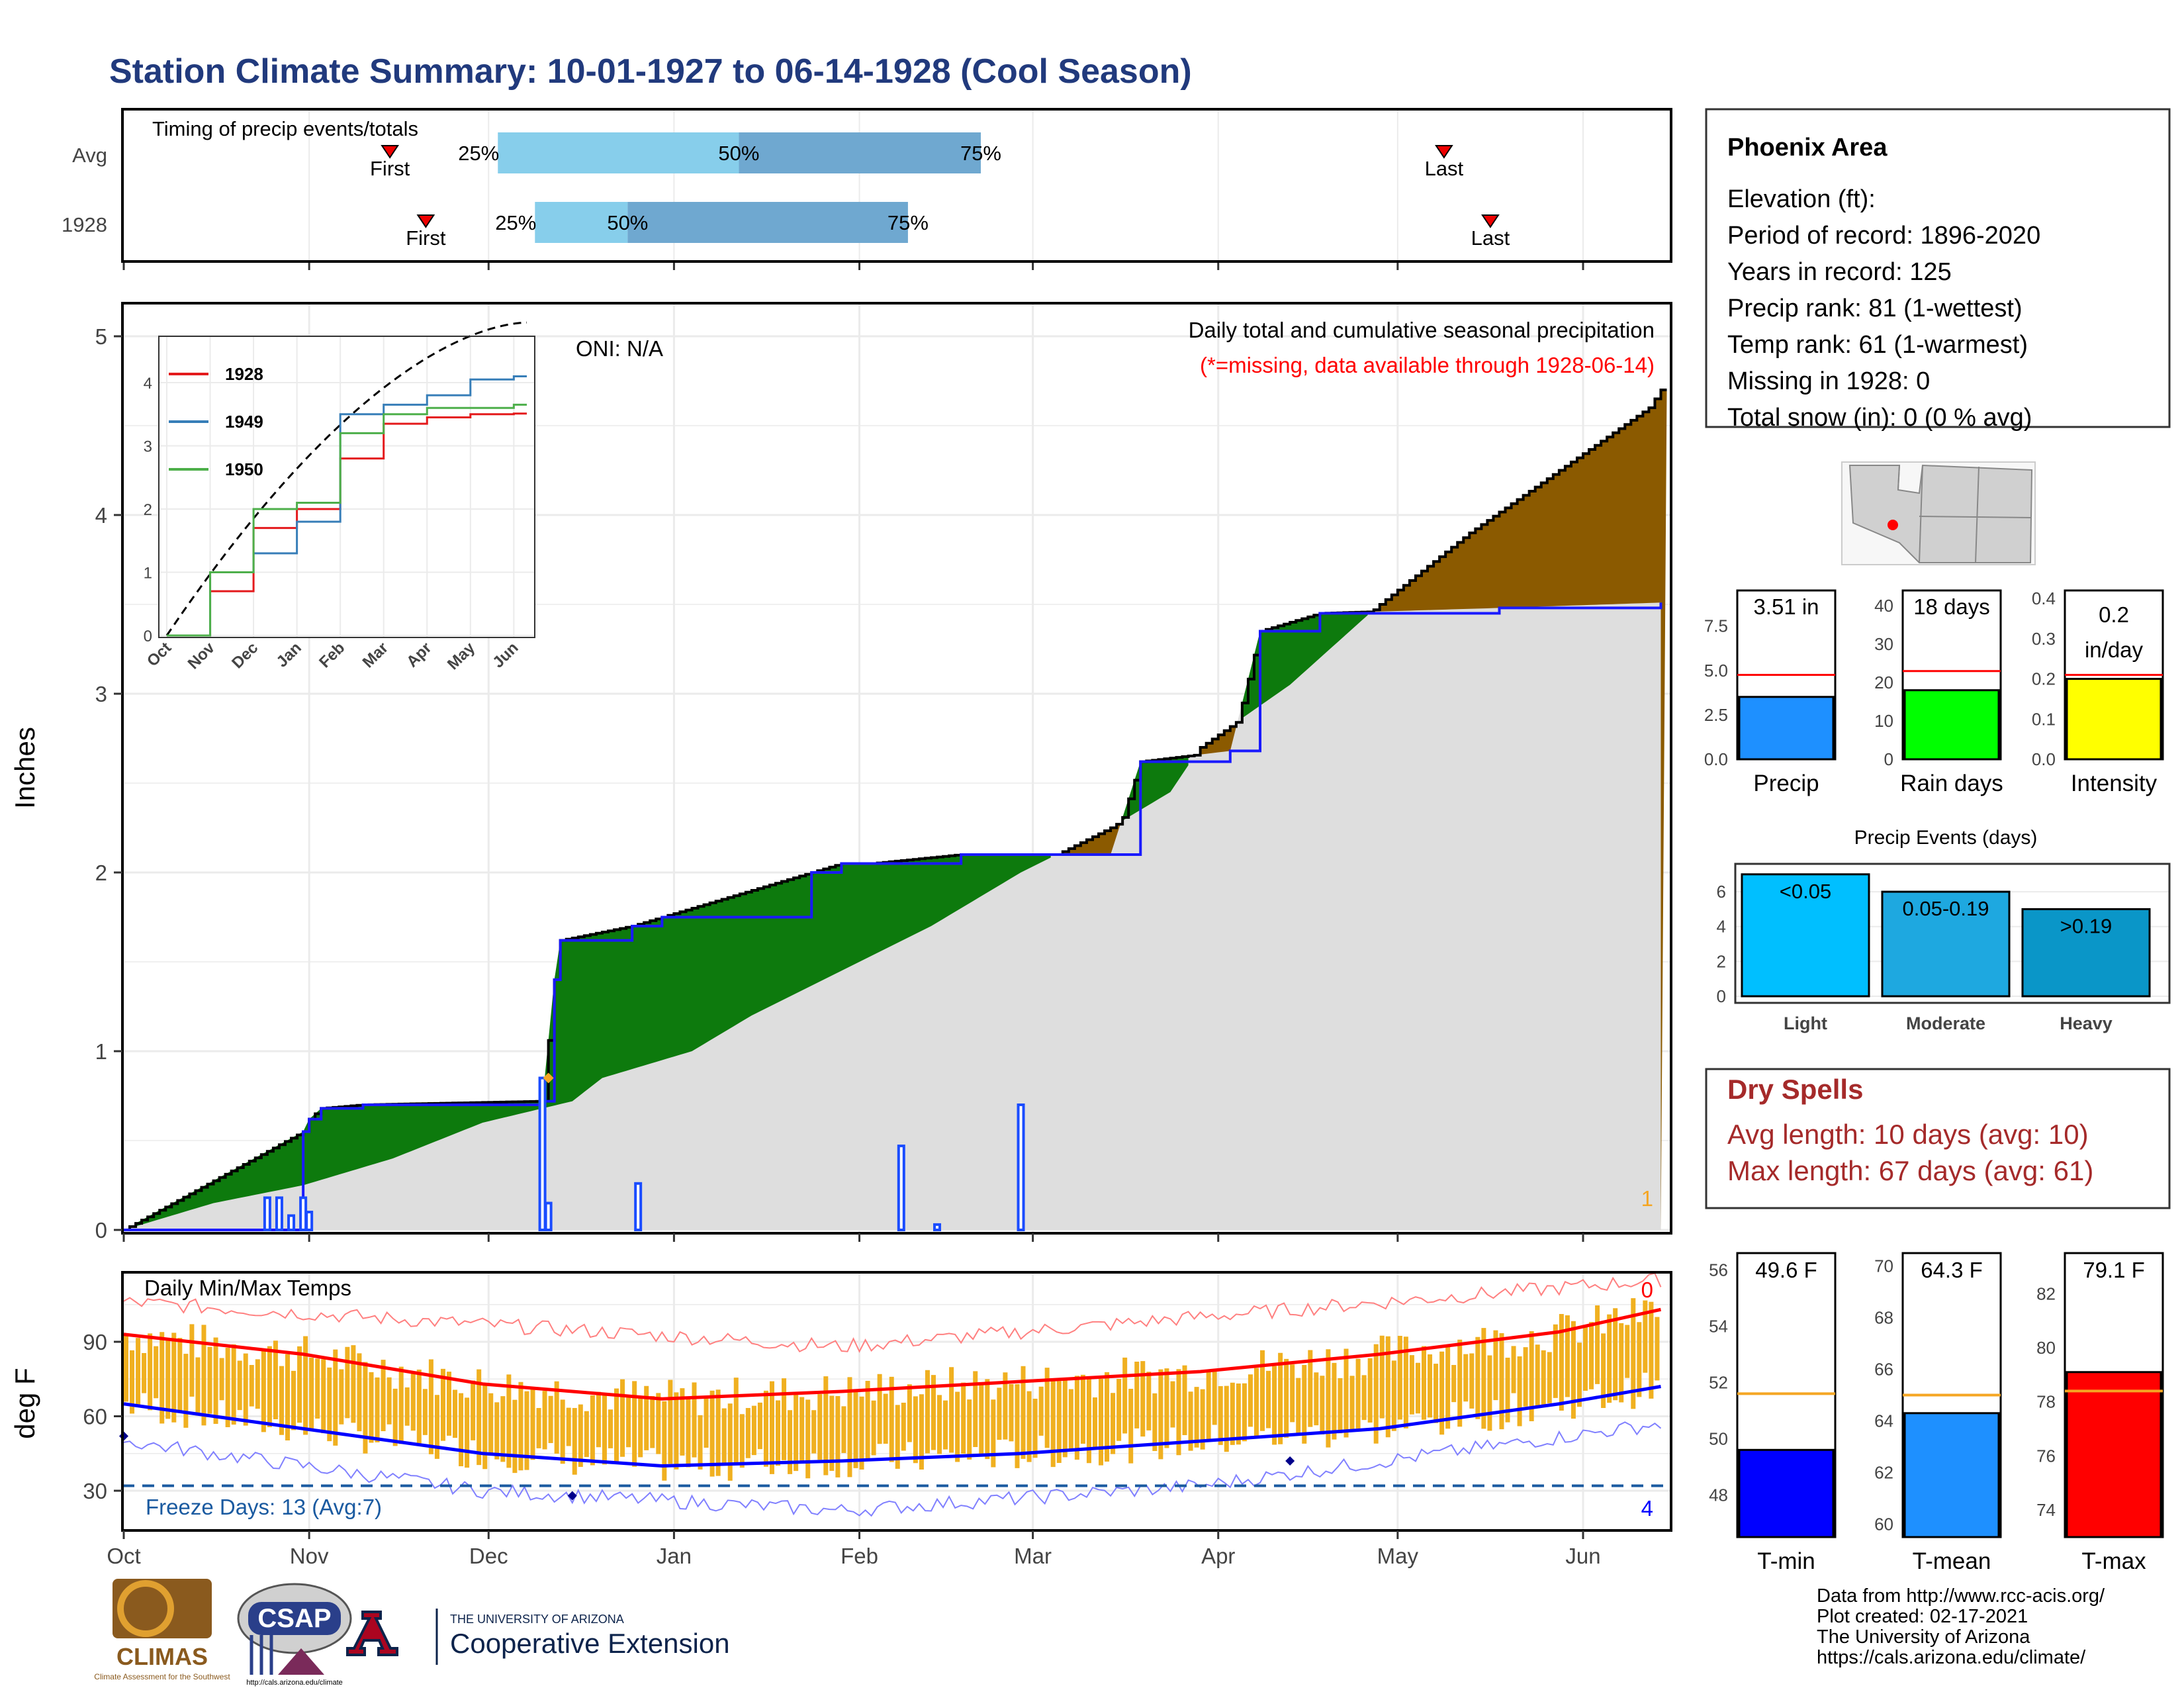  I want to click on inset-ytick-label: 3, so click(148, 447).